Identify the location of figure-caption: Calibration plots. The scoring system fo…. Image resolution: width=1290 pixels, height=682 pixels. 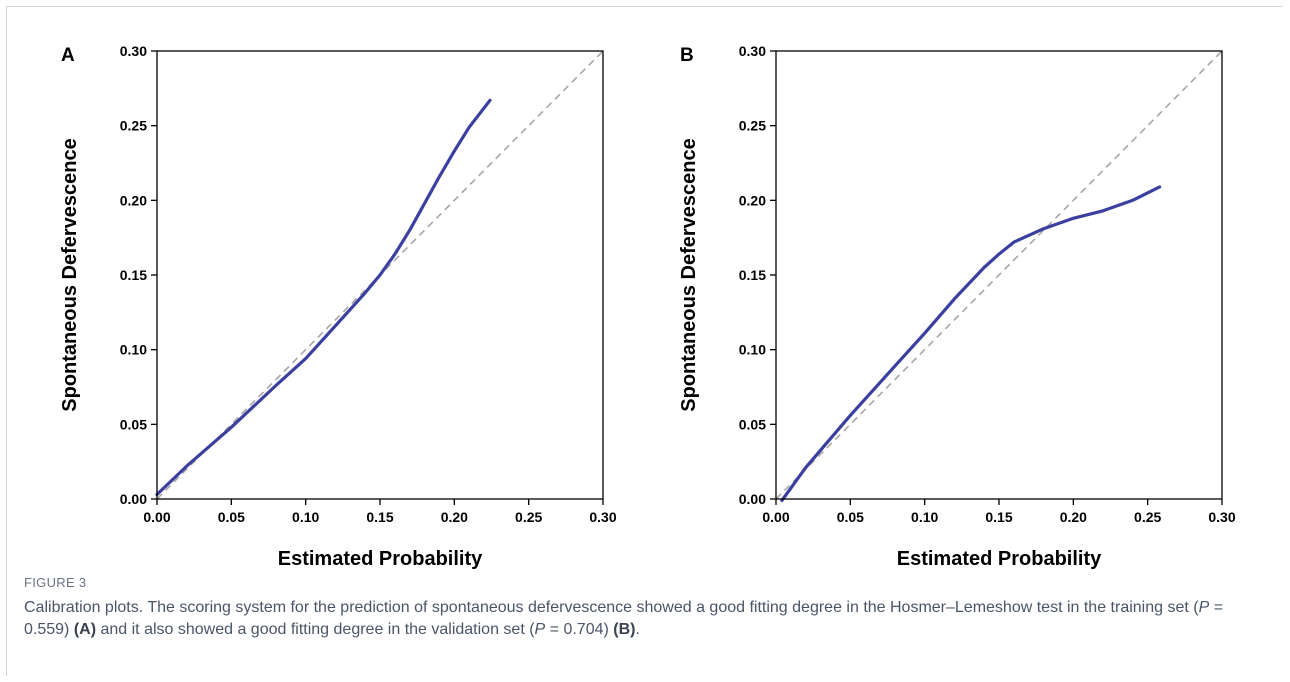
(644, 619).